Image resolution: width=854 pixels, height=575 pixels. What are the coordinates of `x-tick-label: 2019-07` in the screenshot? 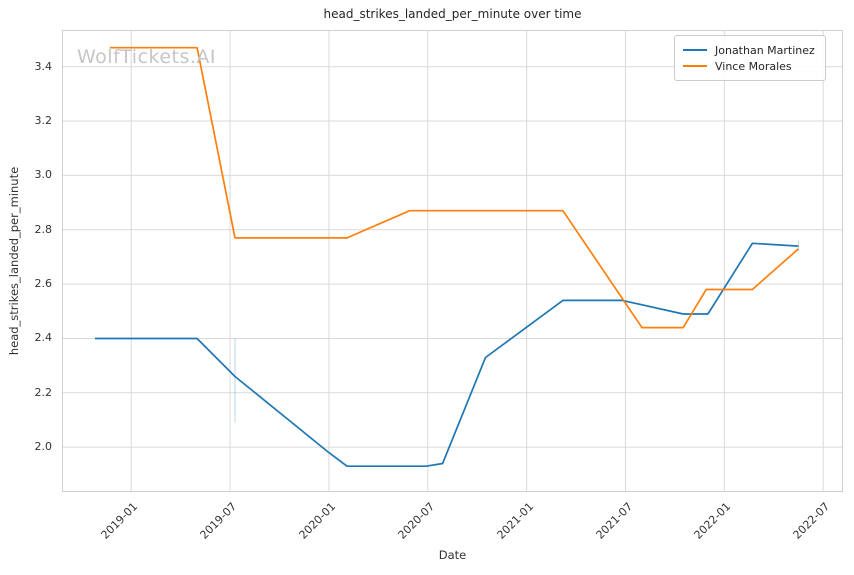 It's located at (218, 521).